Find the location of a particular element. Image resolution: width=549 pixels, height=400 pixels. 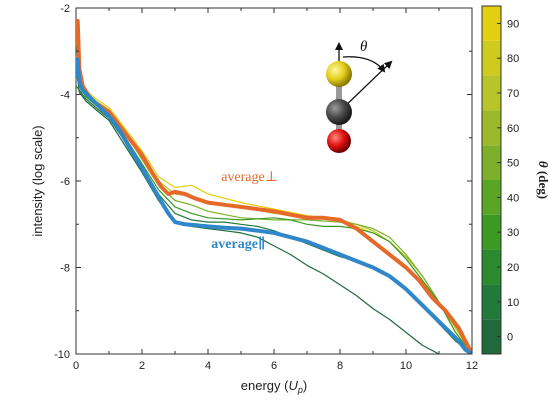

colorbar-label: θ (deg) is located at coordinates (542, 180).